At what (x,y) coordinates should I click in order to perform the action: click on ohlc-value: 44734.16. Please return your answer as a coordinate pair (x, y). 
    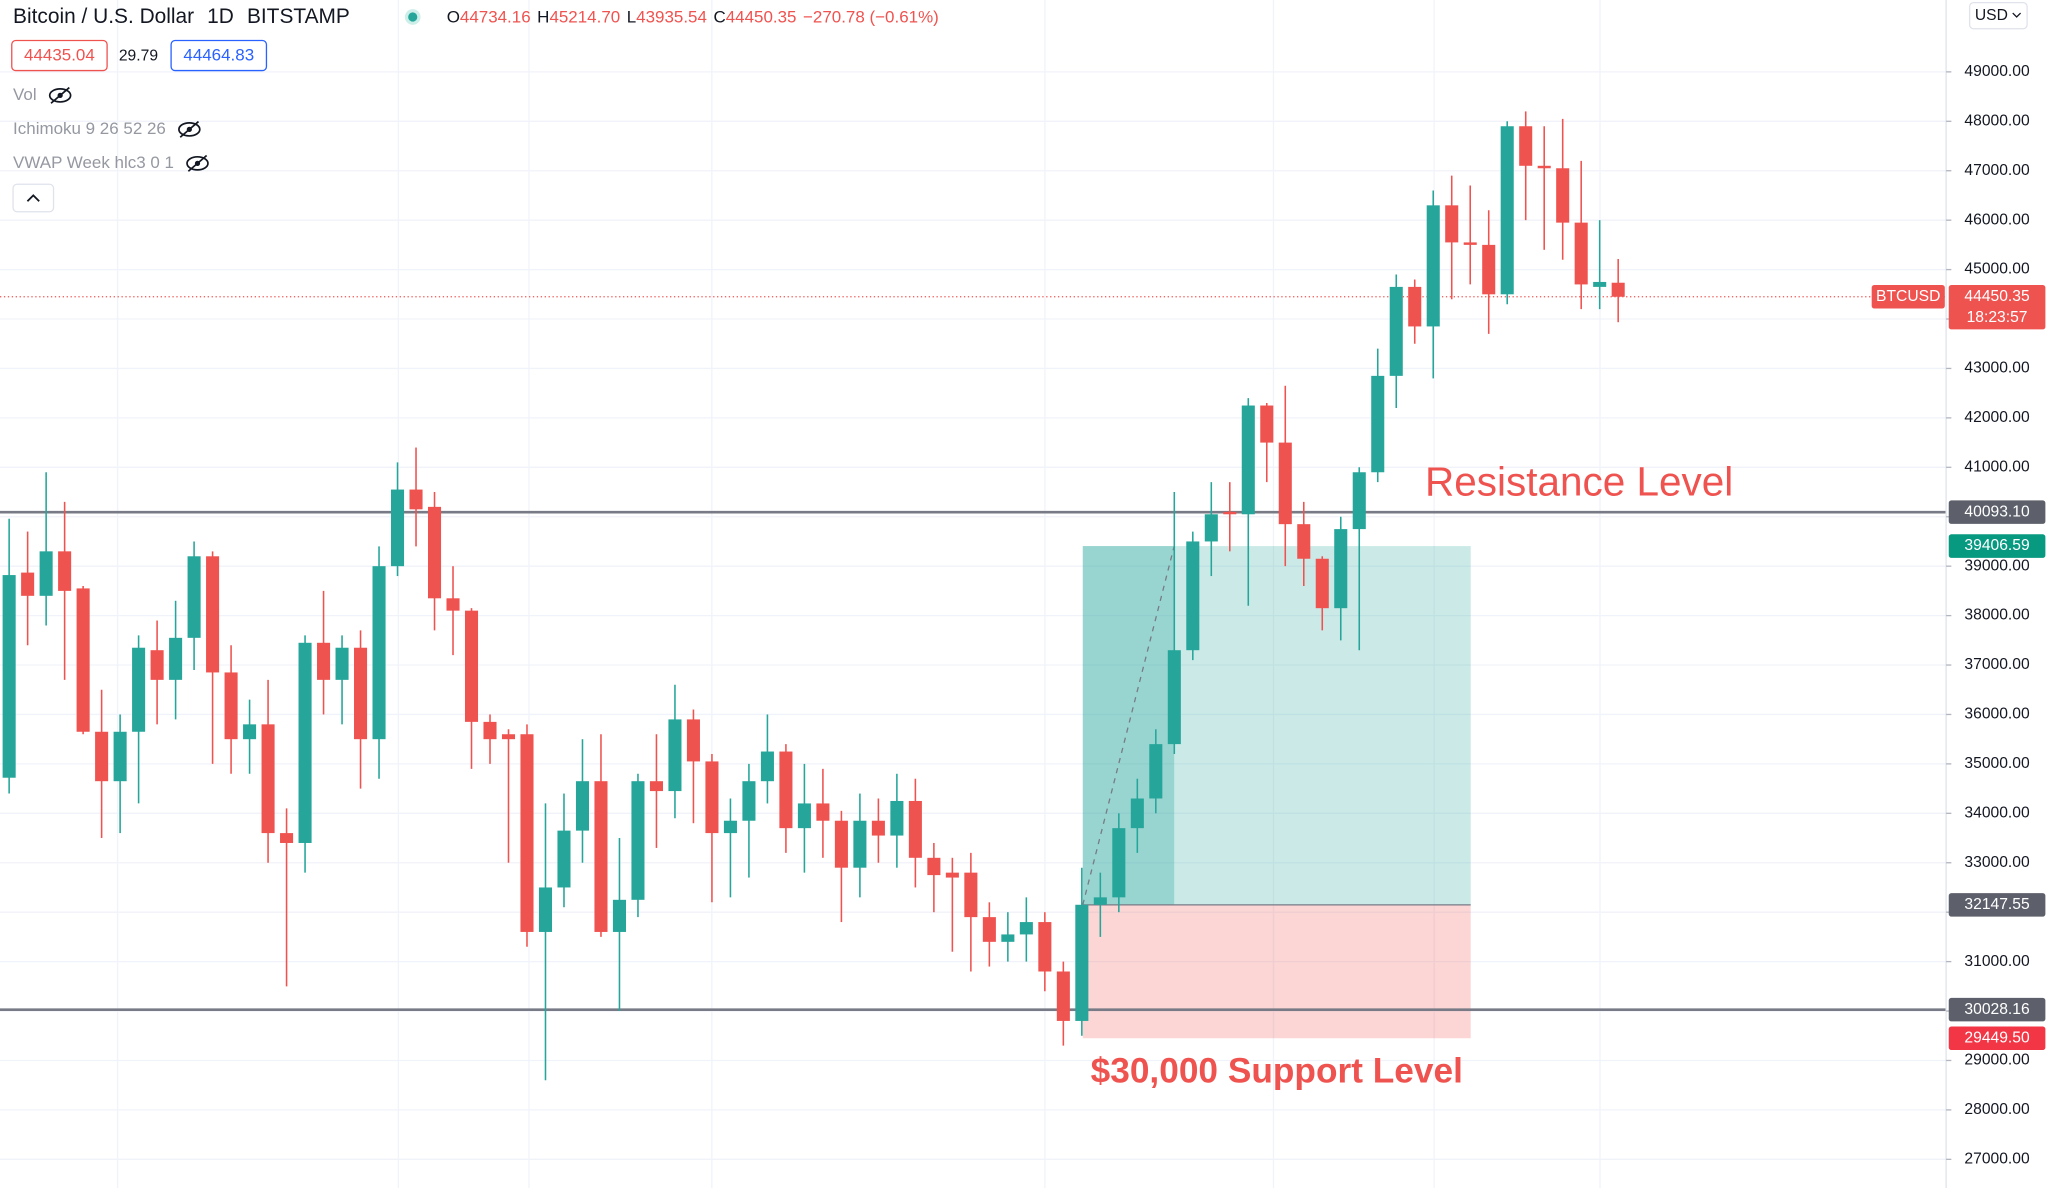
    Looking at the image, I should click on (495, 17).